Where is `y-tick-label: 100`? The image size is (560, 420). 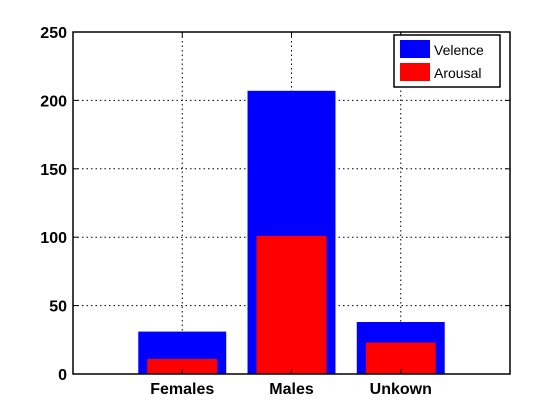
y-tick-label: 100 is located at coordinates (53, 238).